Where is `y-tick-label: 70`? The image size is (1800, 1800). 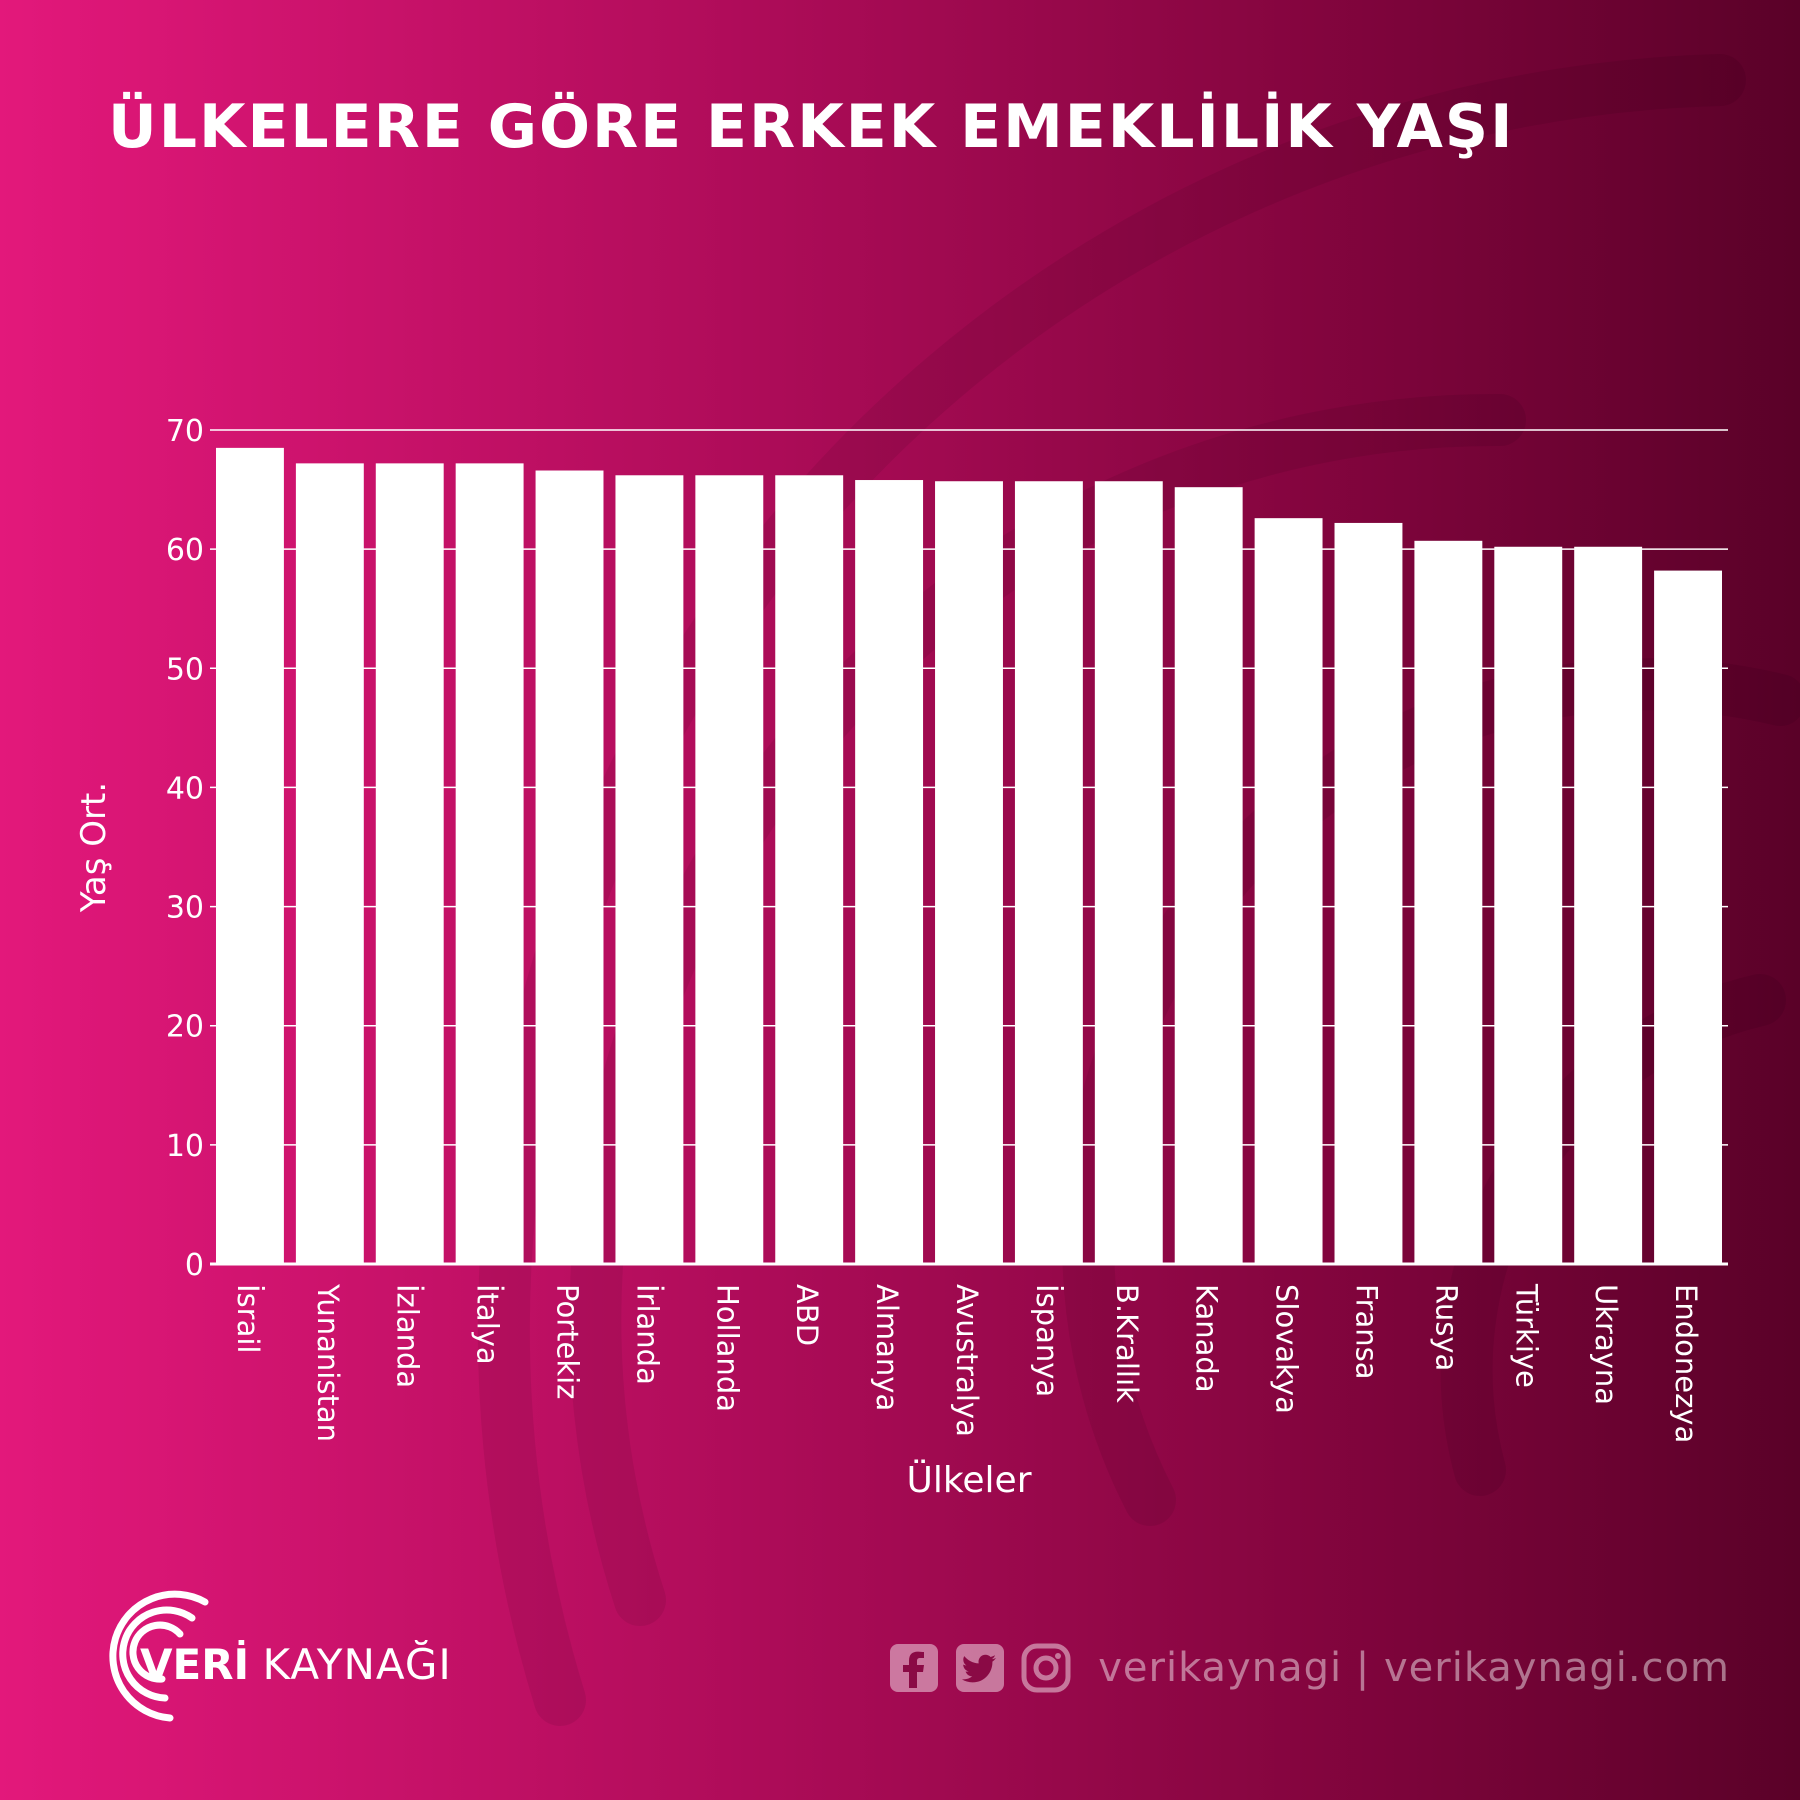 y-tick-label: 70 is located at coordinates (185, 431).